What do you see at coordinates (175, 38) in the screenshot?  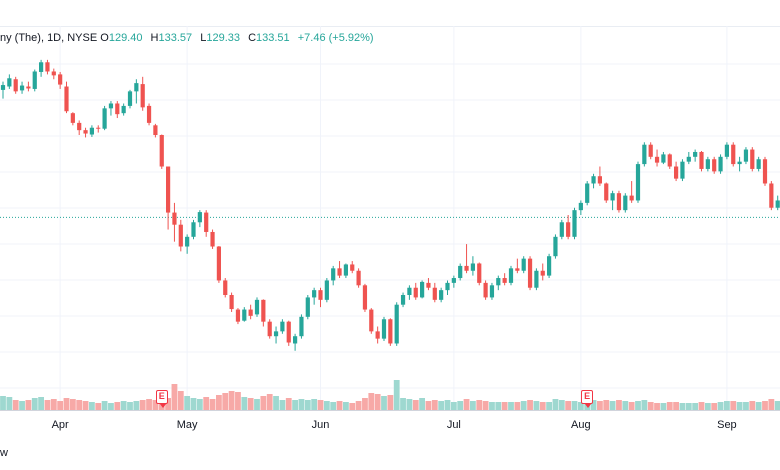 I see `high-value: 133.57` at bounding box center [175, 38].